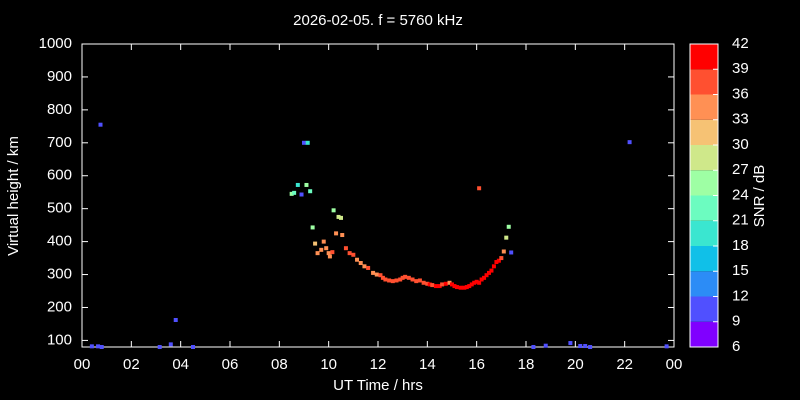 Image resolution: width=800 pixels, height=400 pixels. What do you see at coordinates (59, 241) in the screenshot?
I see `y-tick-label: 400` at bounding box center [59, 241].